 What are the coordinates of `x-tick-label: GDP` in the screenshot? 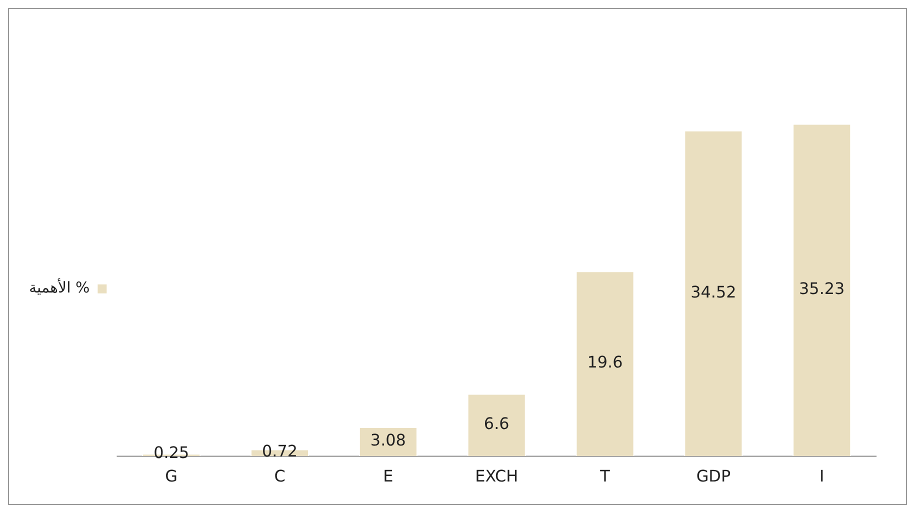 It's located at (713, 476).